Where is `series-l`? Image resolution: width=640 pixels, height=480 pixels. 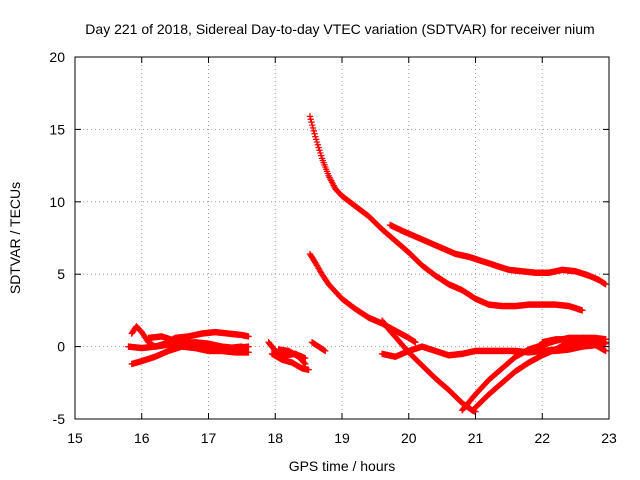 series-l is located at coordinates (428, 366).